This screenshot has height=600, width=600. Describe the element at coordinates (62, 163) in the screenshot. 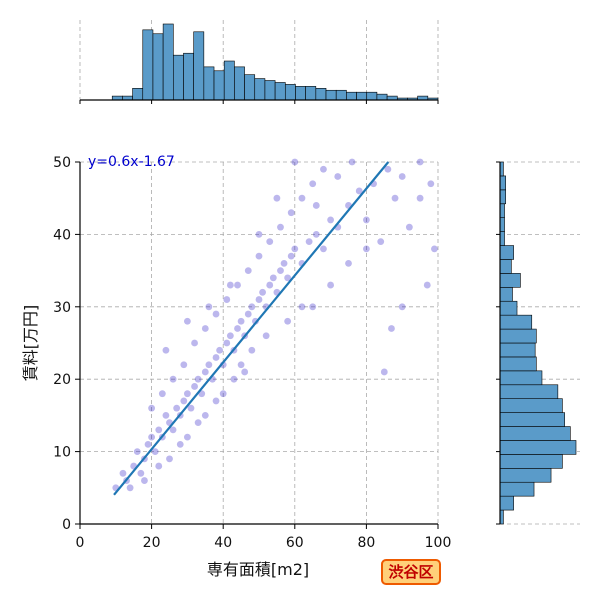

I see `y-tick-label: 50` at that location.